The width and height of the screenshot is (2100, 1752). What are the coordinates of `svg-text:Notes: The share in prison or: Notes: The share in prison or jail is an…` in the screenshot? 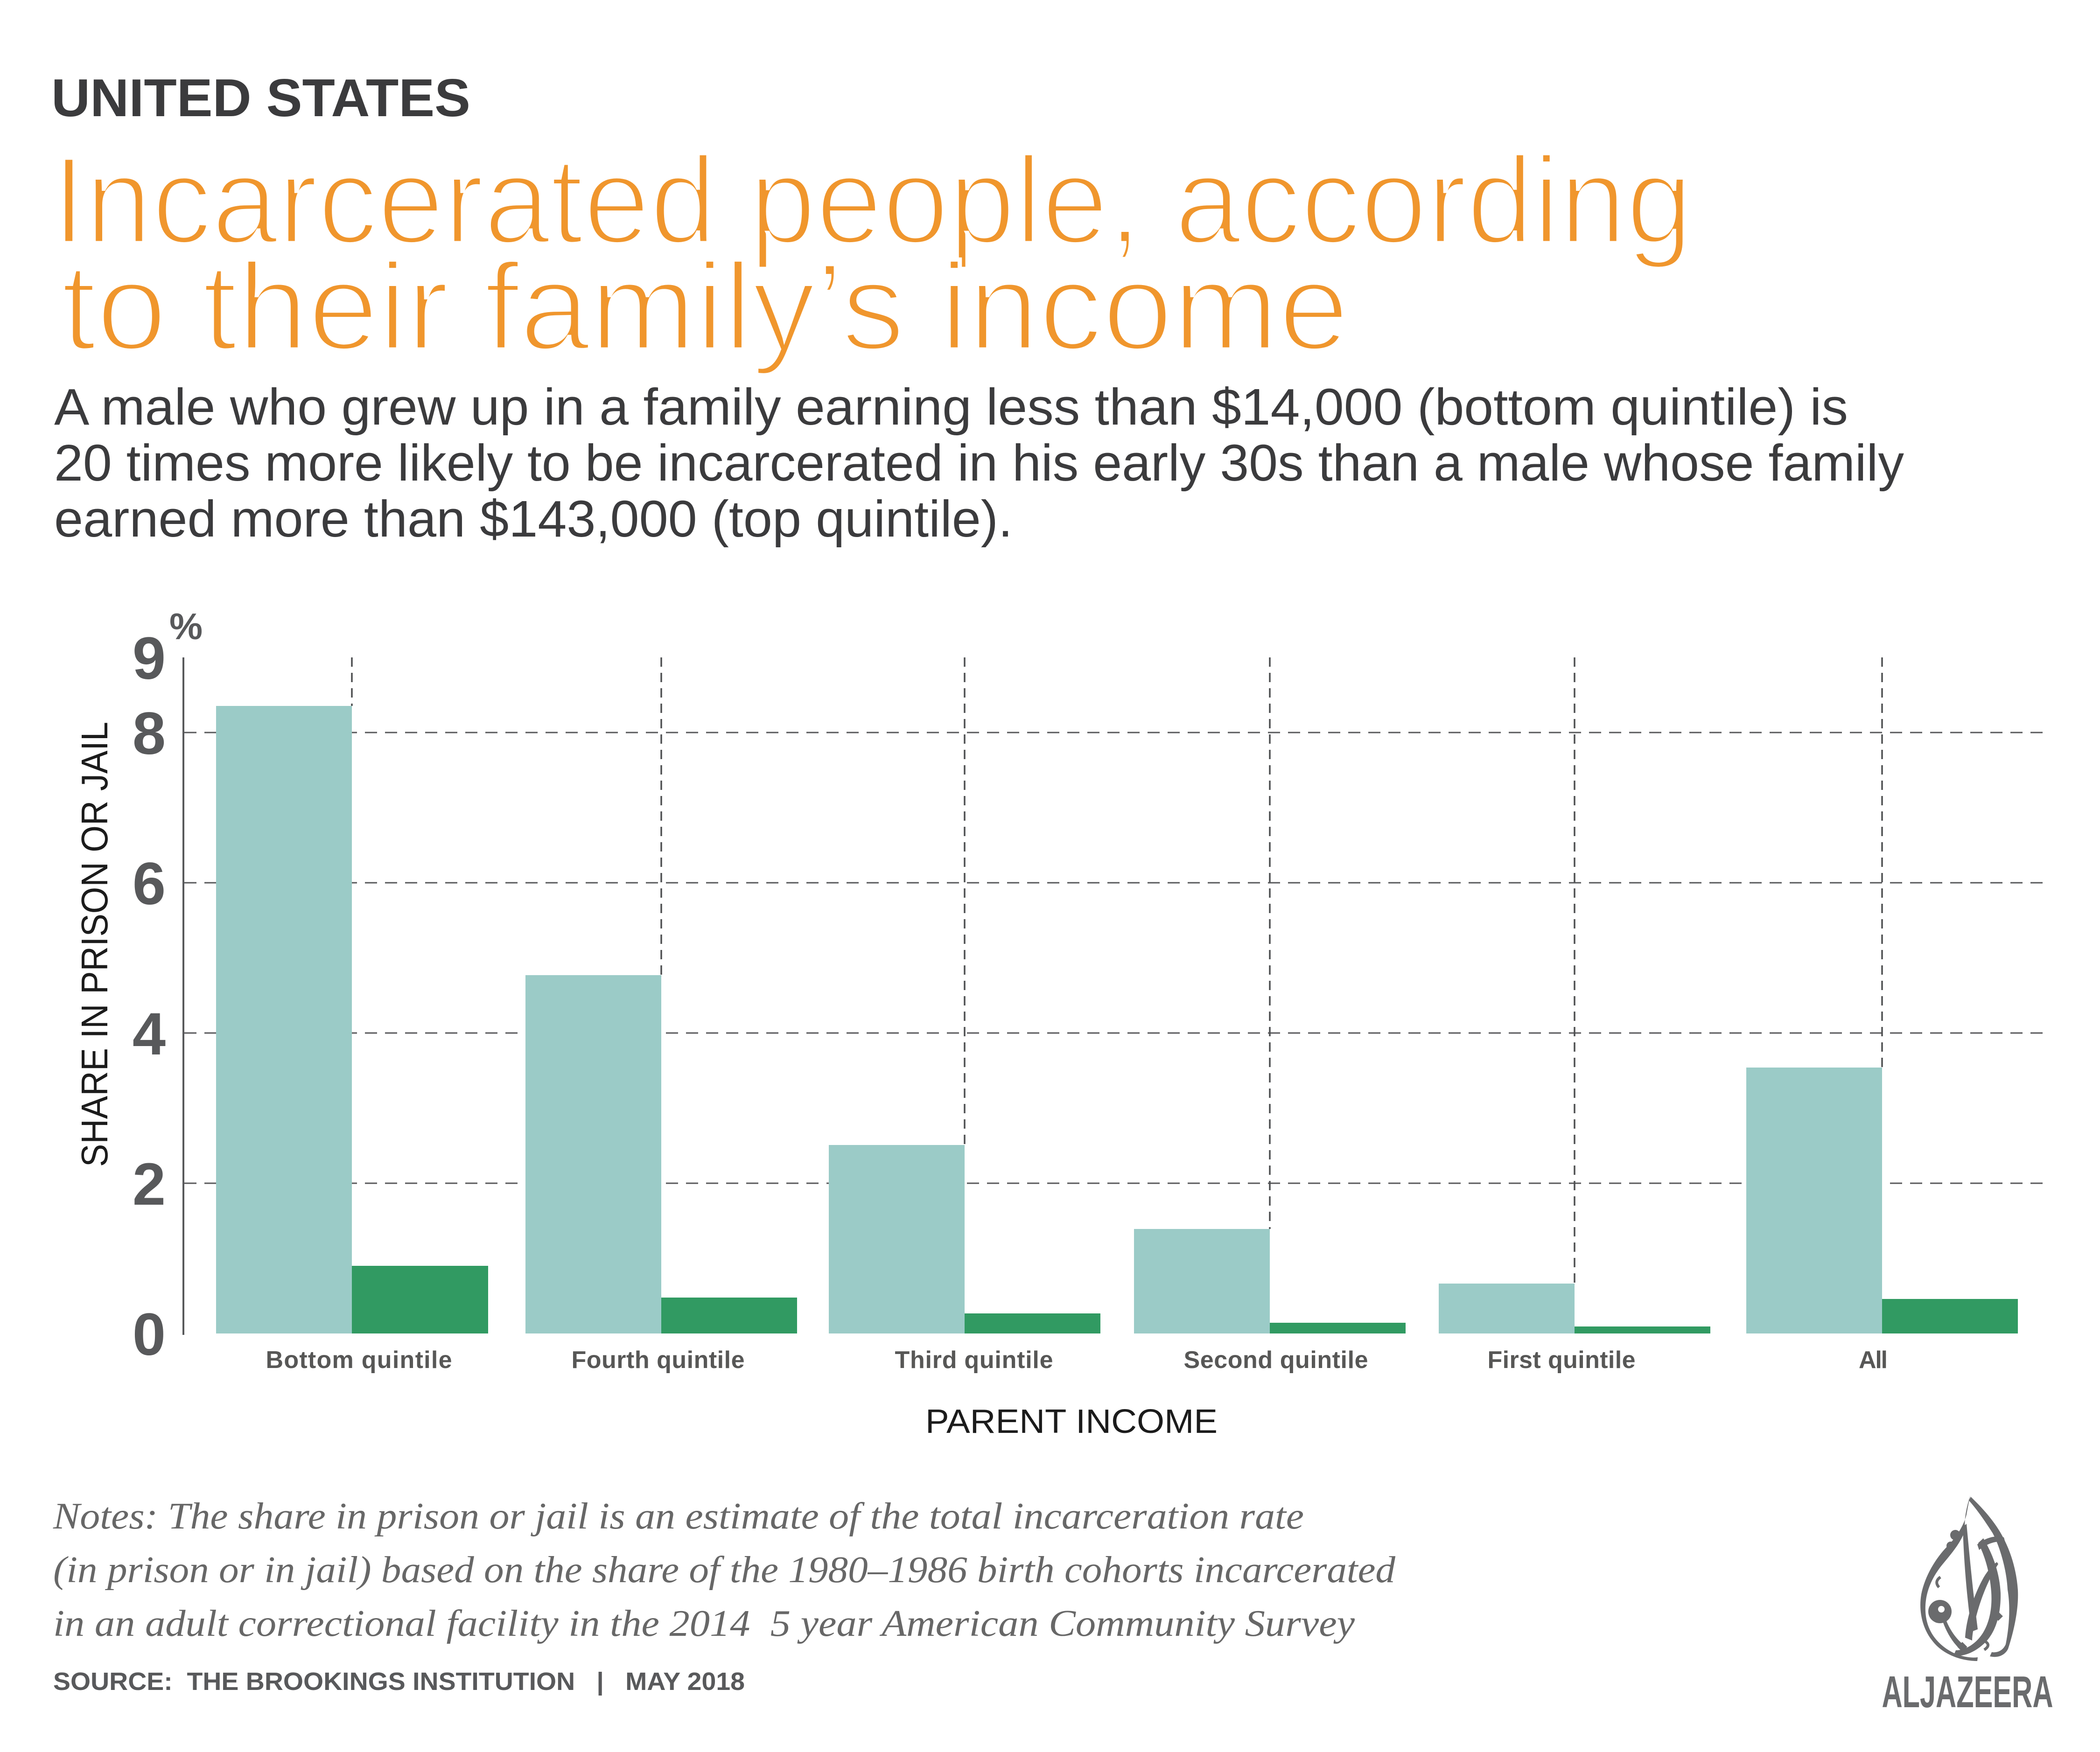 It's located at (678, 1517).